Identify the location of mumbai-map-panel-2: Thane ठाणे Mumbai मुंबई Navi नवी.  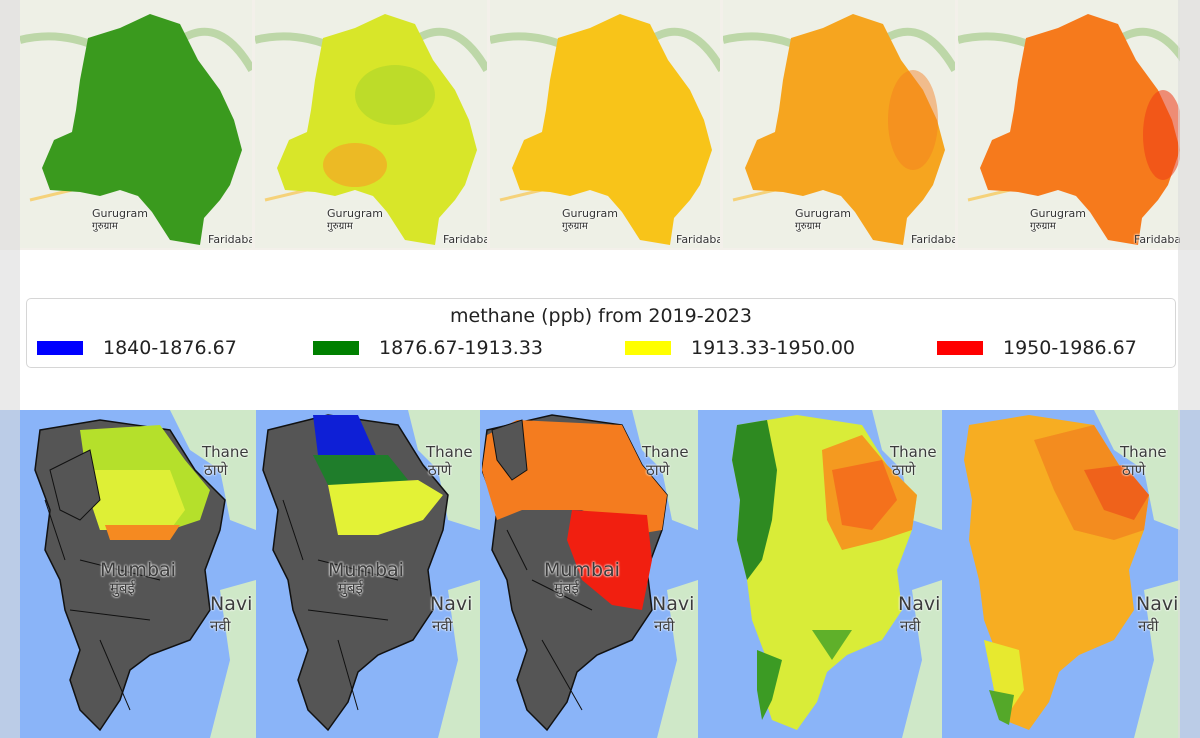
(369, 574).